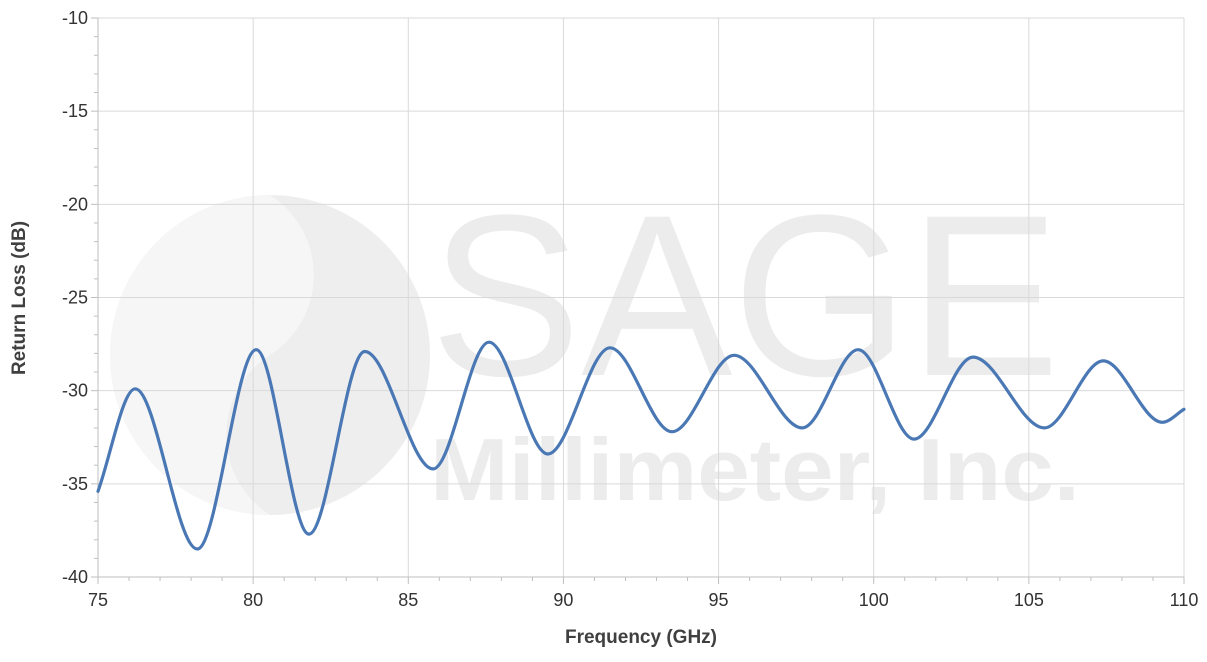  What do you see at coordinates (563, 600) in the screenshot?
I see `x-tick-label: 90` at bounding box center [563, 600].